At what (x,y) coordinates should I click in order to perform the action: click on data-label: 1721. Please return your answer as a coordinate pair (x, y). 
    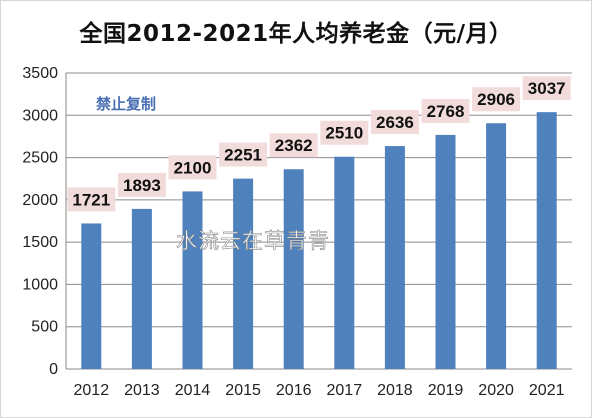
    Looking at the image, I should click on (91, 199).